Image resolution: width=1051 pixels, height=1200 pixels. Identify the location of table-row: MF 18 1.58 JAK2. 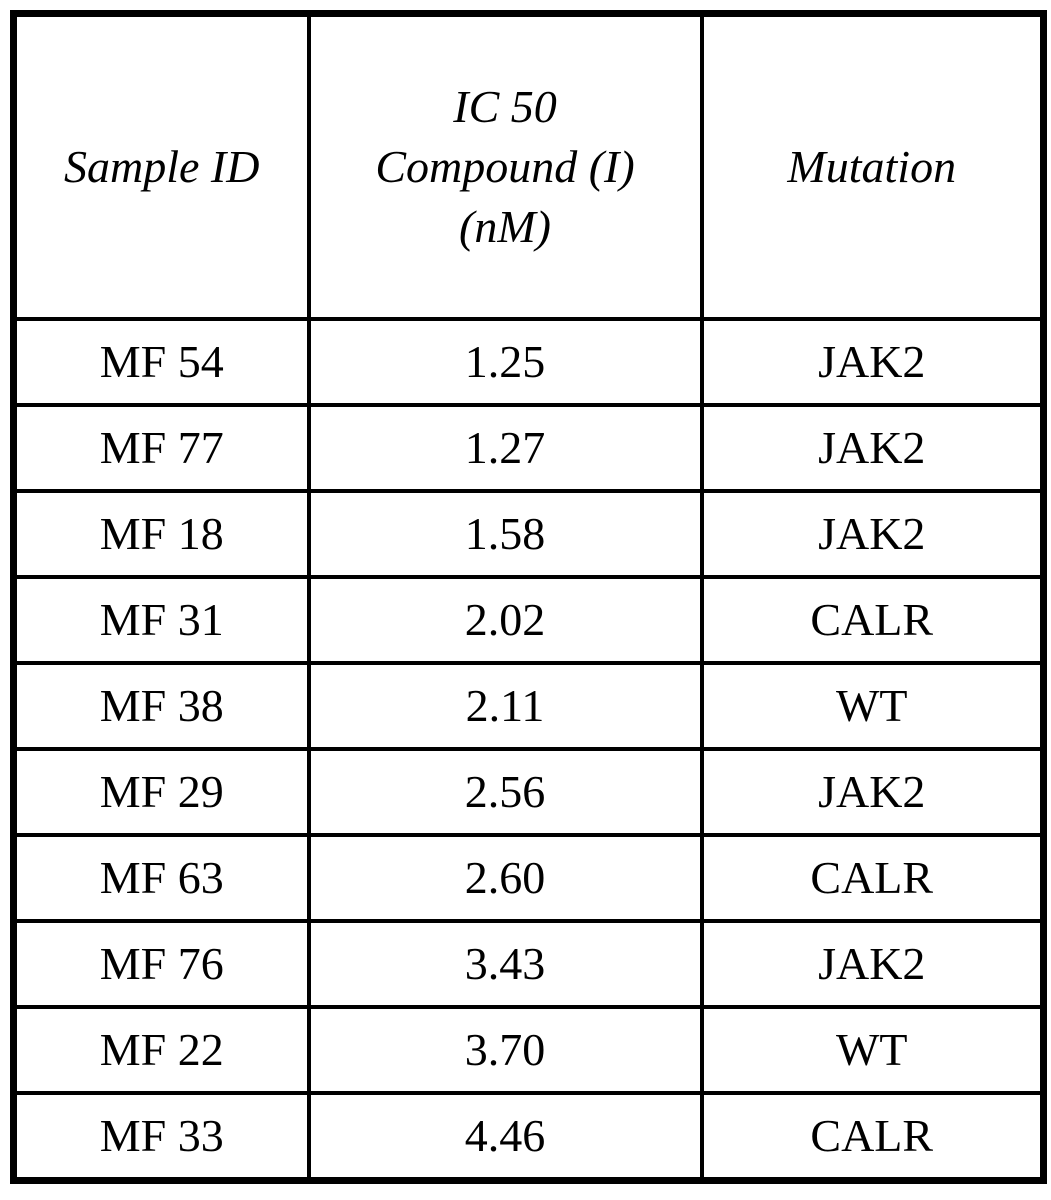
(528, 534).